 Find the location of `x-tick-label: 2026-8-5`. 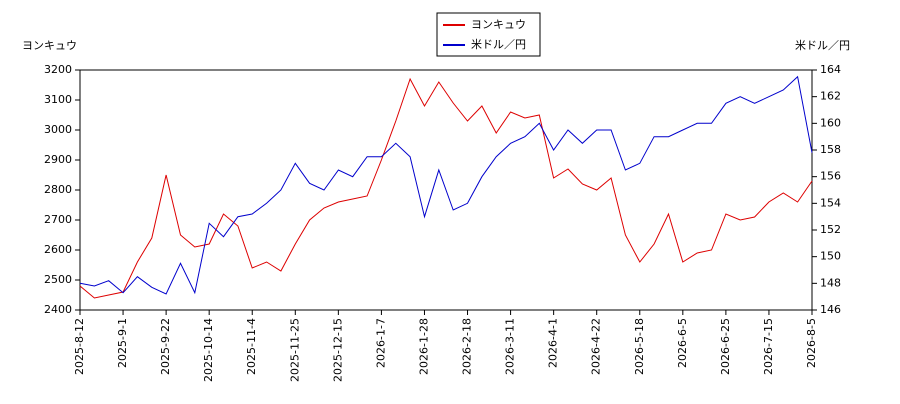

x-tick-label: 2026-8-5 is located at coordinates (811, 343).